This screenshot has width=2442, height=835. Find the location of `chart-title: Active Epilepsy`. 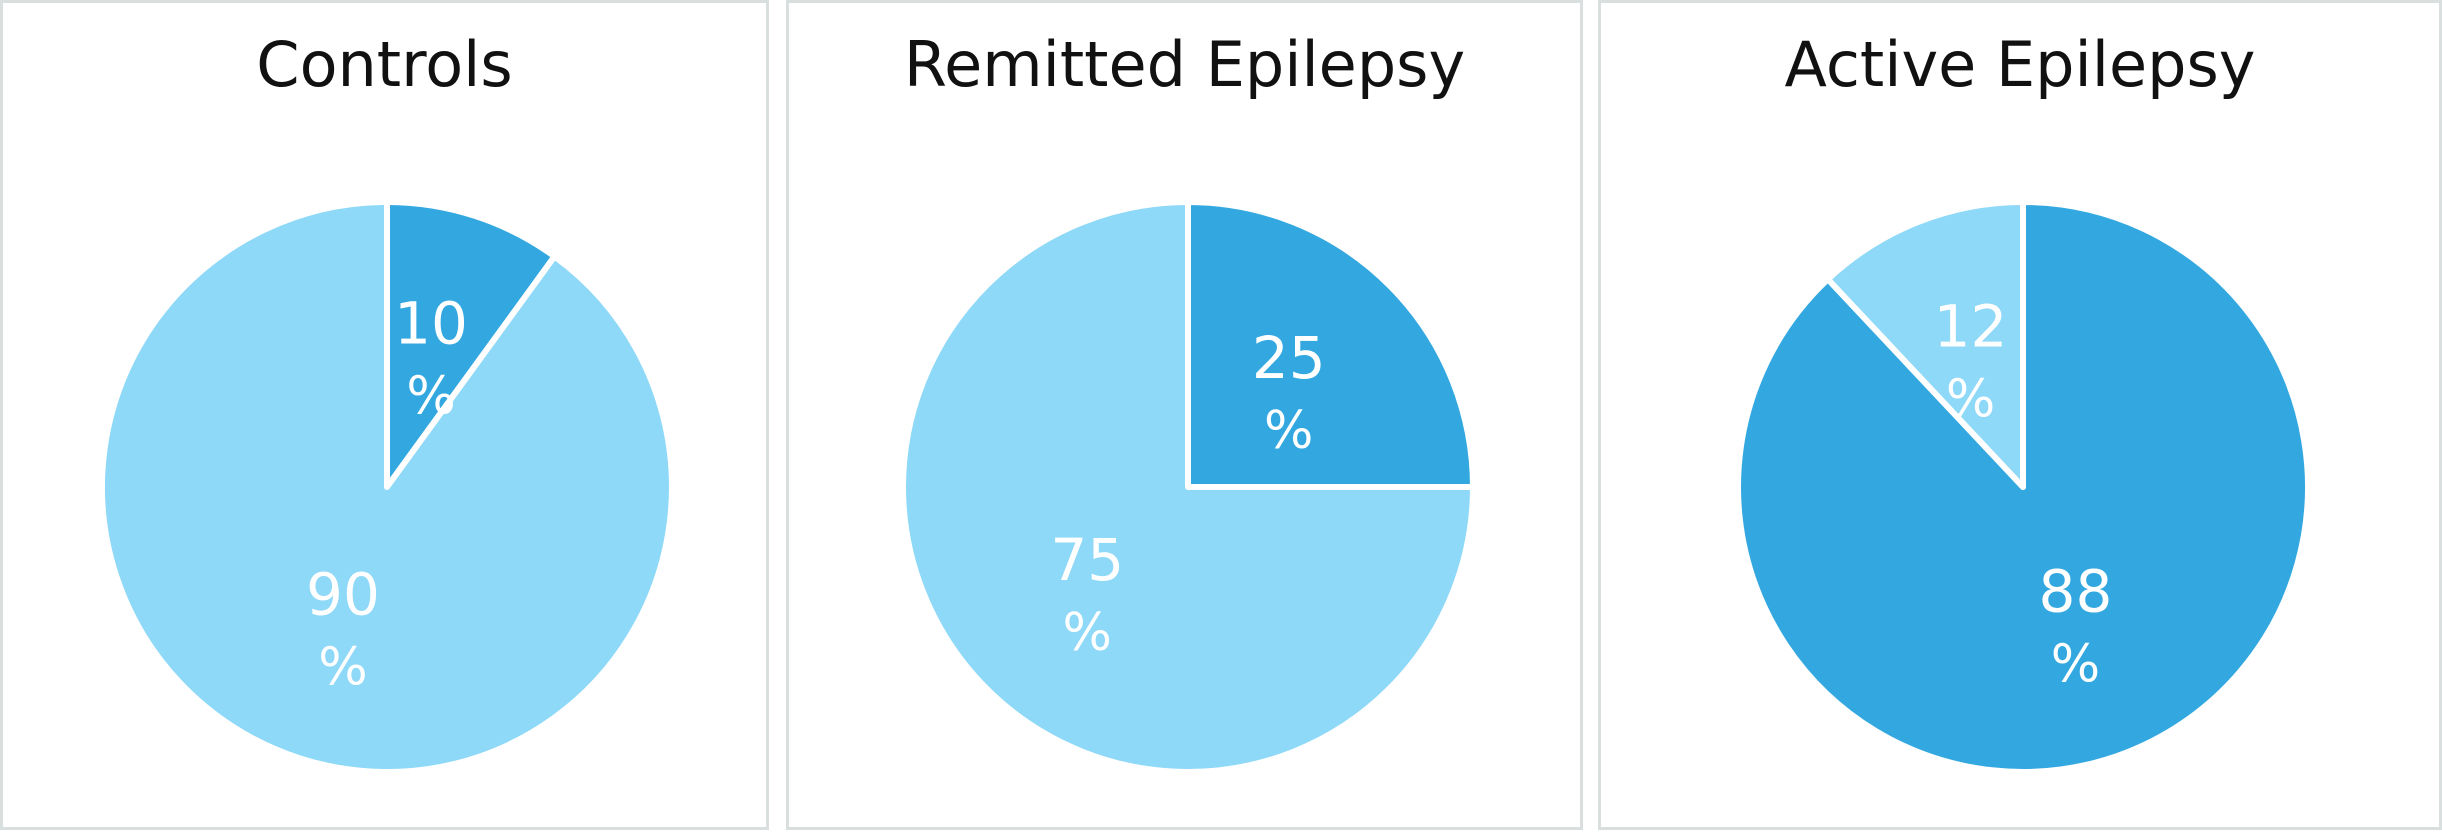

chart-title: Active Epilepsy is located at coordinates (2020, 64).